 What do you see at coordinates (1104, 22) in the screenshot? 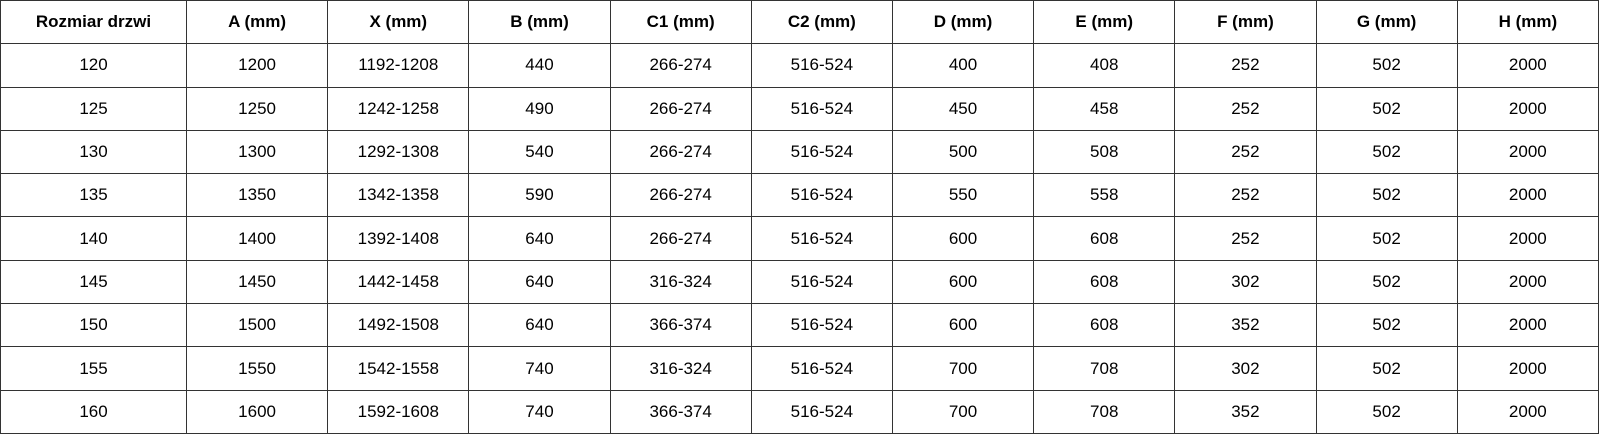
I see `column-header: E (mm)` at bounding box center [1104, 22].